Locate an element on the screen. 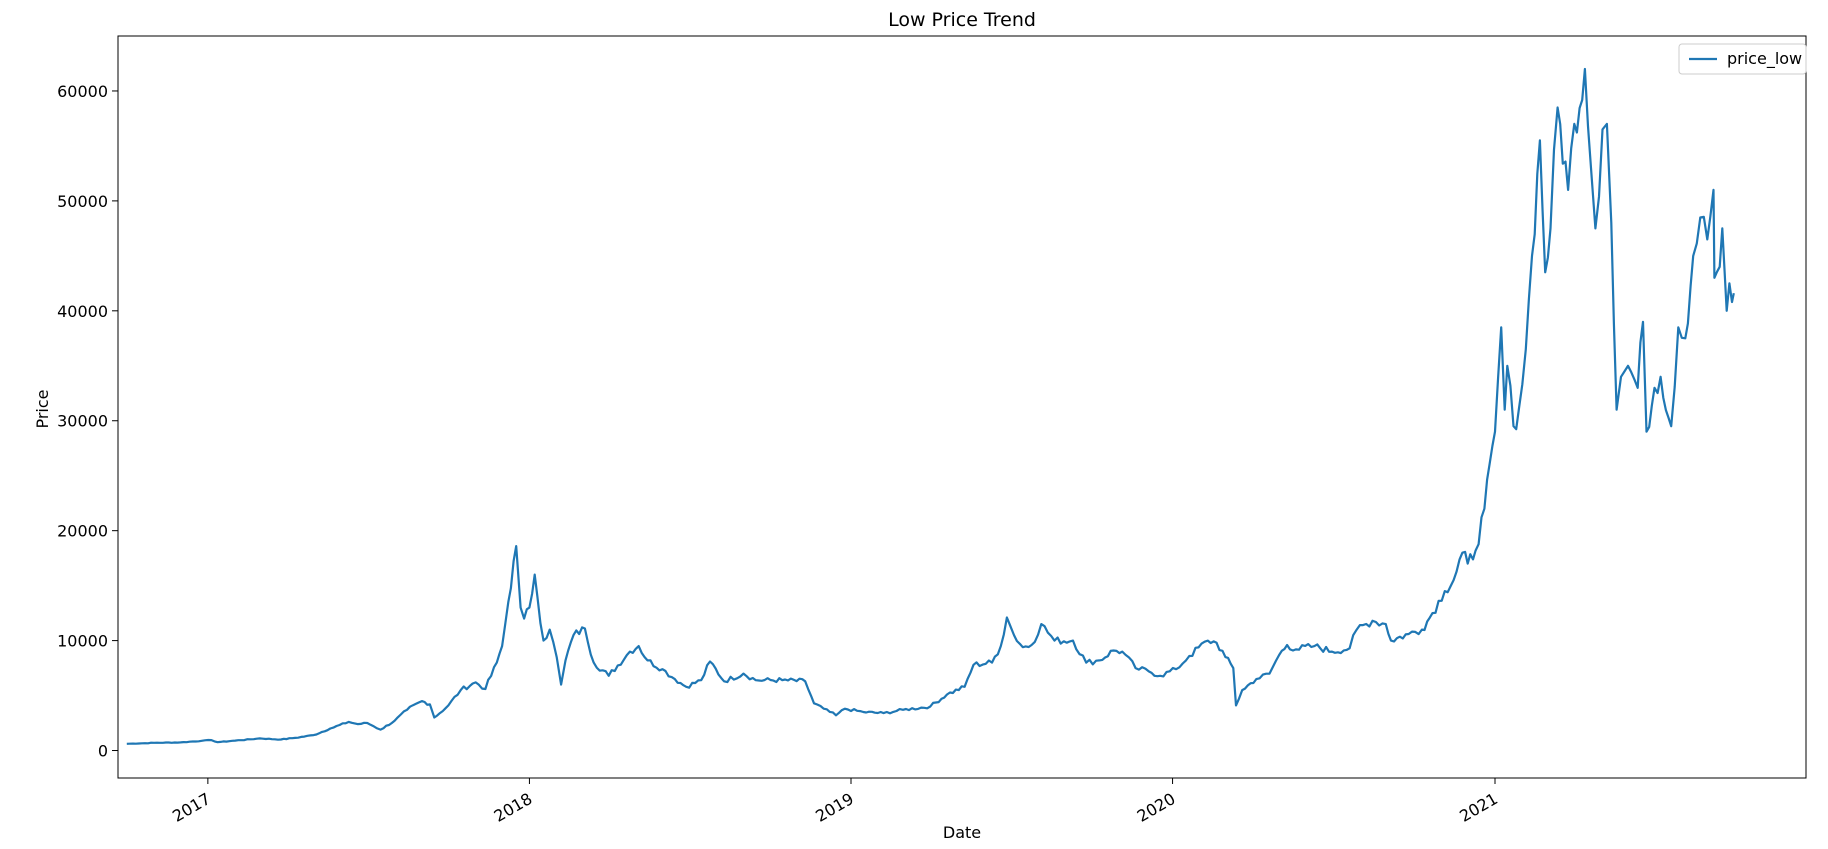 Image resolution: width=1828 pixels, height=849 pixels. x-tick-label: 2017 is located at coordinates (191, 807).